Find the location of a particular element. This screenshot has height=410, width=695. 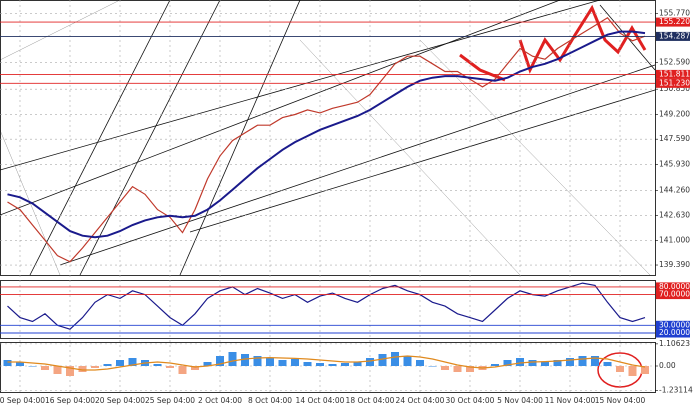

x-tick-label: 18 Oct 04:00 is located at coordinates (370, 400).